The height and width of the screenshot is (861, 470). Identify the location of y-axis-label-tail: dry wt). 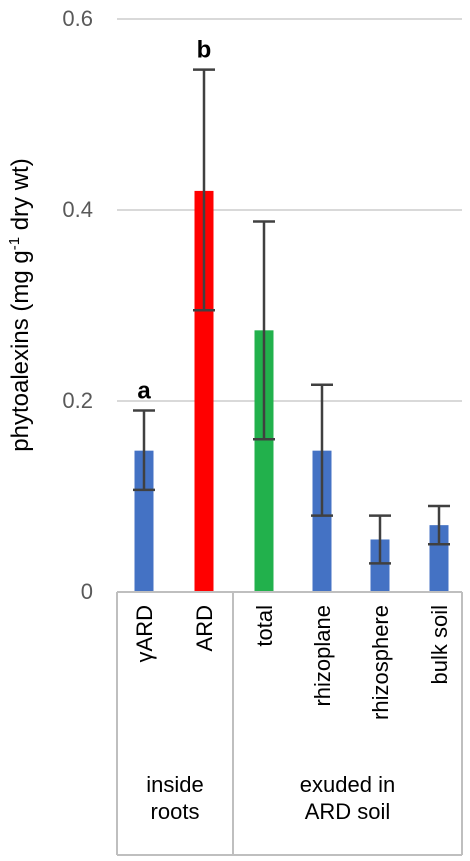
(20, 197).